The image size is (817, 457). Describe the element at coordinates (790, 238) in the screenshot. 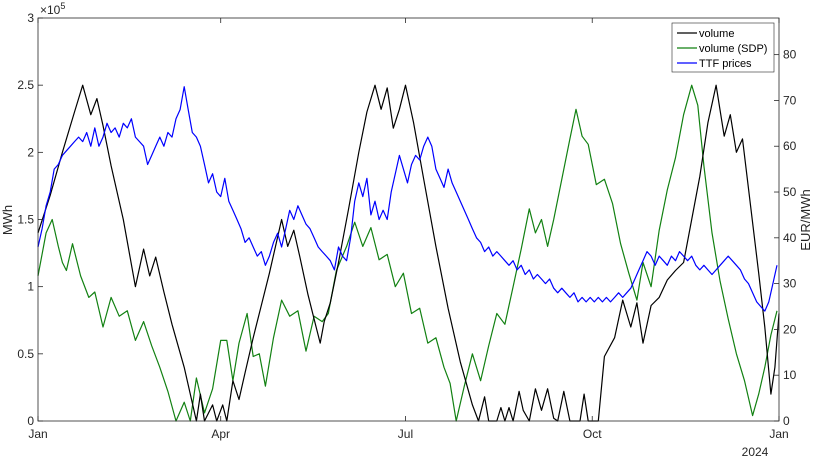

I see `y-right-tick-label: 40` at that location.